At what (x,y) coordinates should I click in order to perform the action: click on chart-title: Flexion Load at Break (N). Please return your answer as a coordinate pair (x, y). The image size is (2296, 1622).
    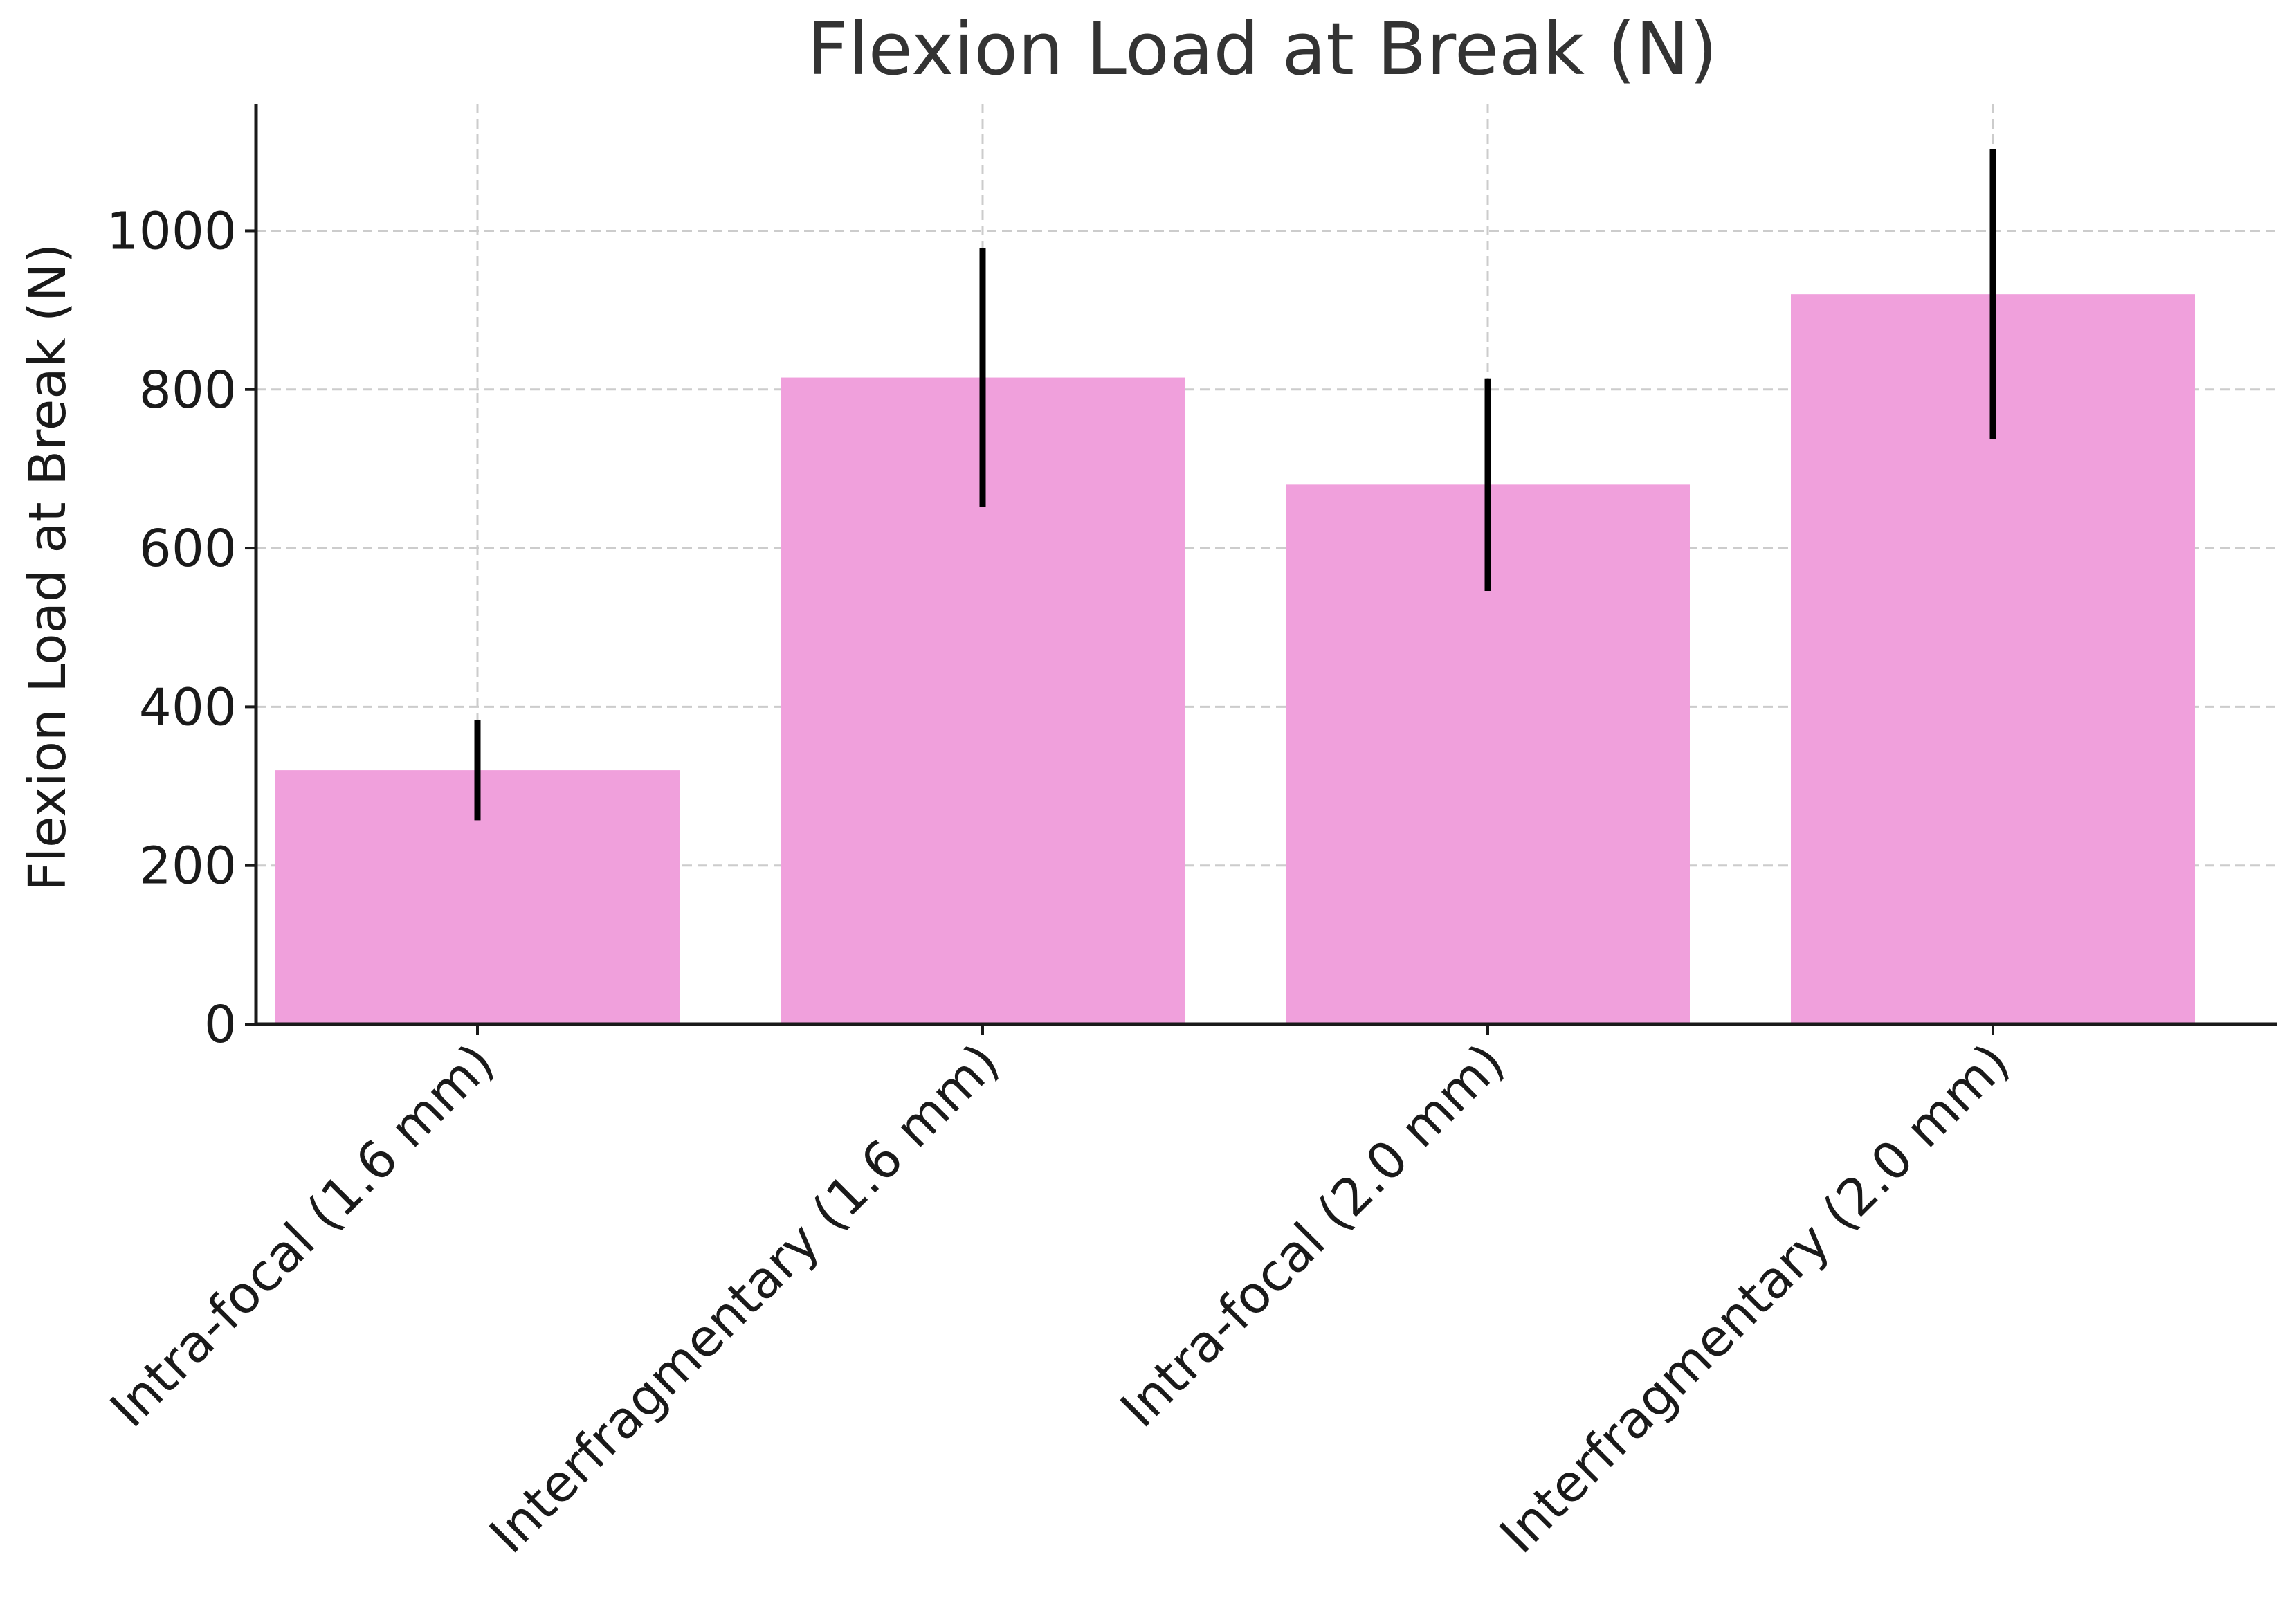
    Looking at the image, I should click on (1262, 49).